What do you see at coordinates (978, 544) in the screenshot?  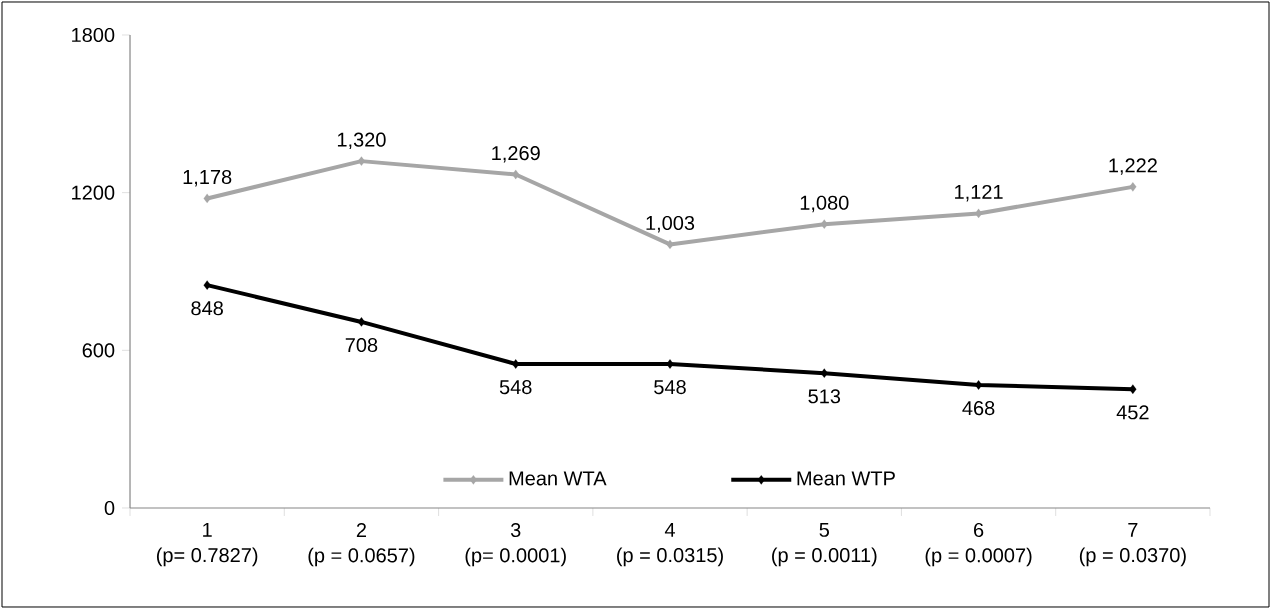 I see `x-tick-label: 6 (p = 0.0007)` at bounding box center [978, 544].